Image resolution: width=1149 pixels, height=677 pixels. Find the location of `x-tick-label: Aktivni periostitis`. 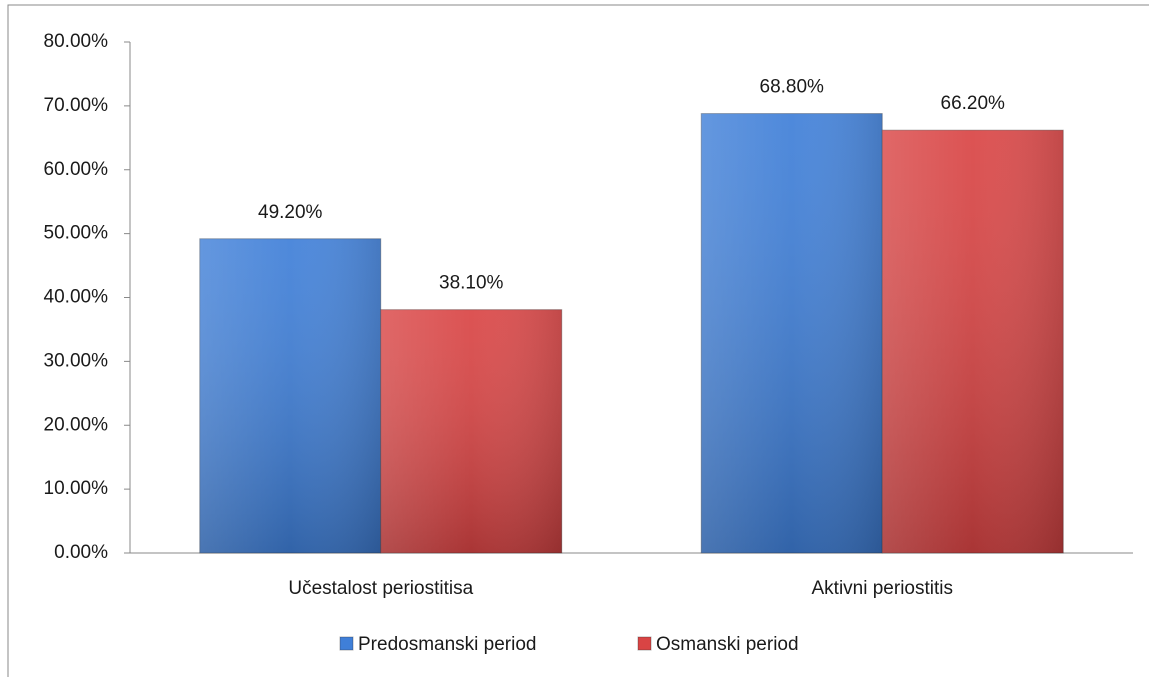

x-tick-label: Aktivni periostitis is located at coordinates (883, 588).